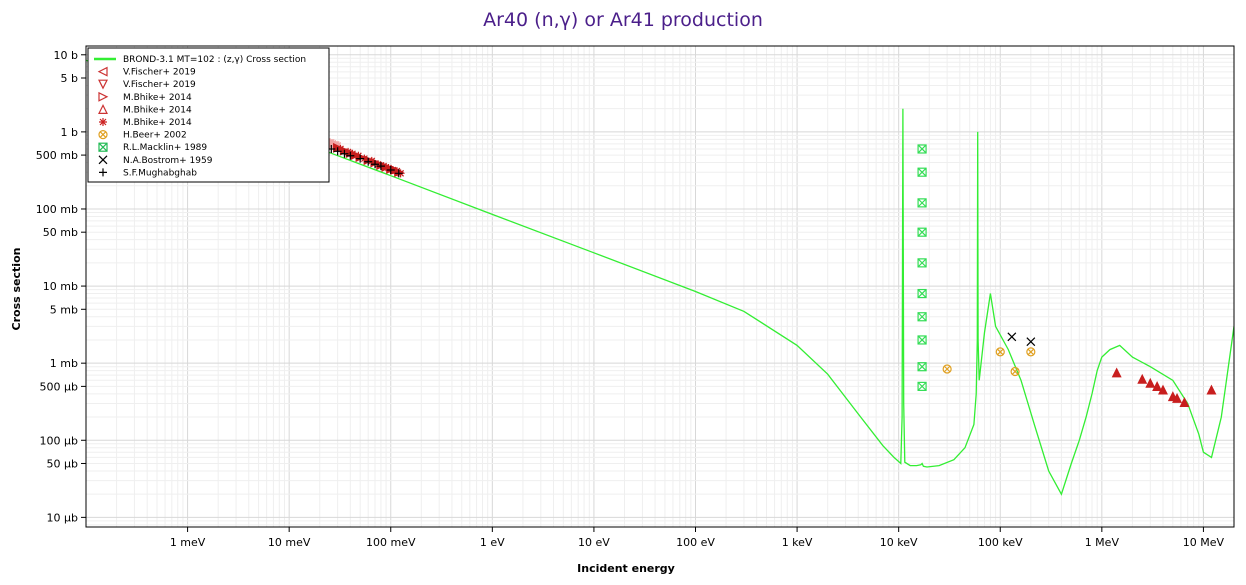  Describe the element at coordinates (289, 542) in the screenshot. I see `x-tick-label: 10 meV` at that location.